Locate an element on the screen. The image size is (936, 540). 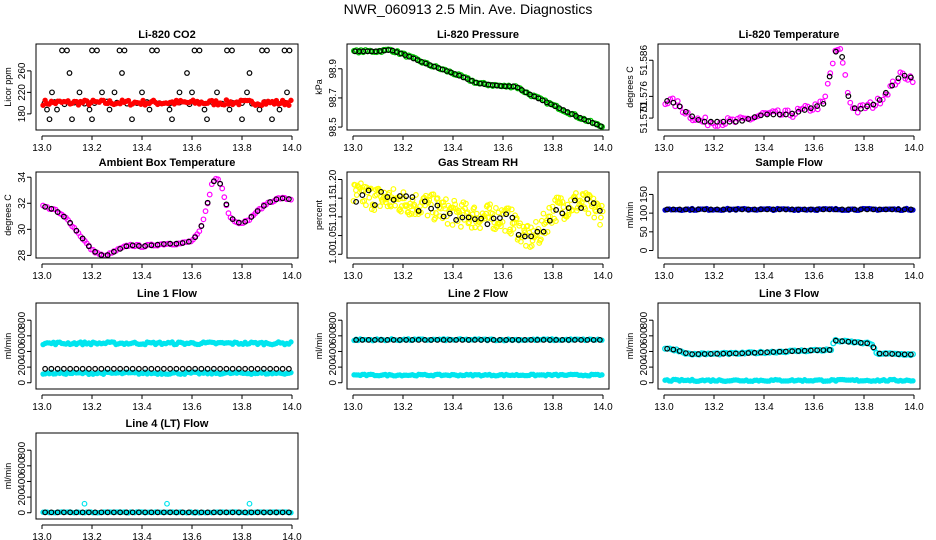
x-tick-label: 14.0 is located at coordinates (914, 148).